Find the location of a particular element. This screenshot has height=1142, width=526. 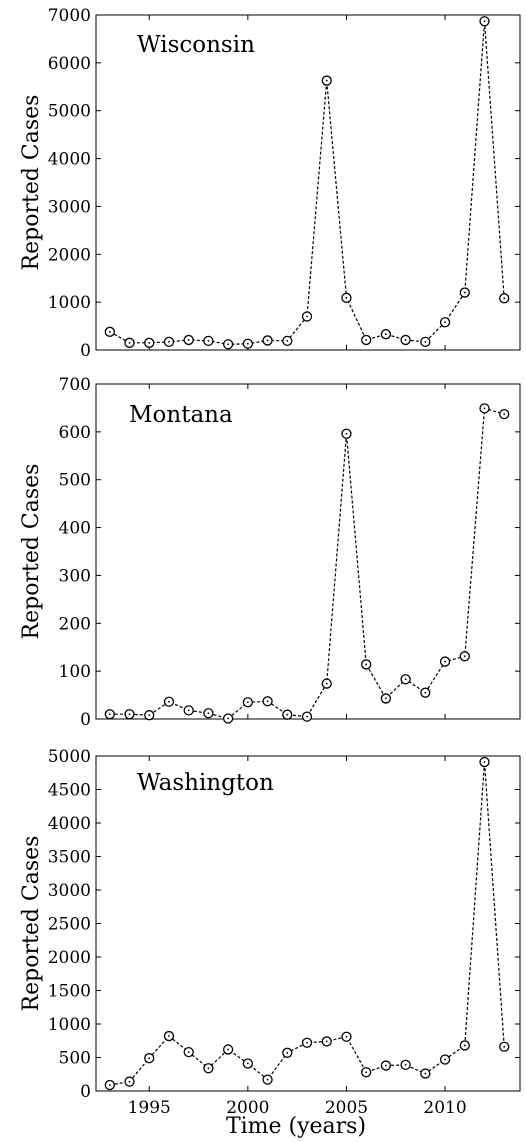

y-tick-label: 600 is located at coordinates (75, 433).